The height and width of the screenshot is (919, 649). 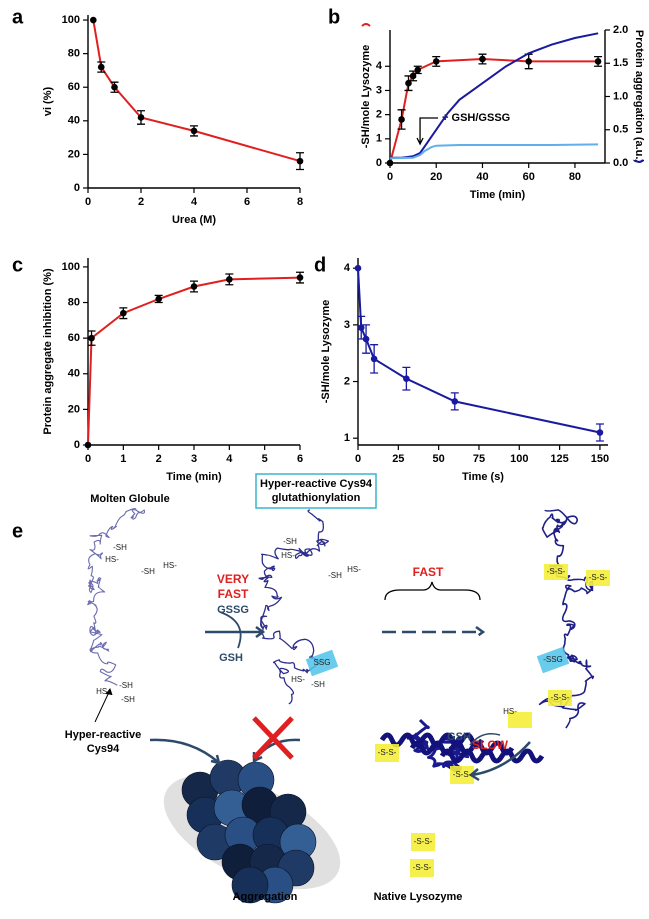 I want to click on y2-tick-label: 1.5, so click(x=620, y=63).